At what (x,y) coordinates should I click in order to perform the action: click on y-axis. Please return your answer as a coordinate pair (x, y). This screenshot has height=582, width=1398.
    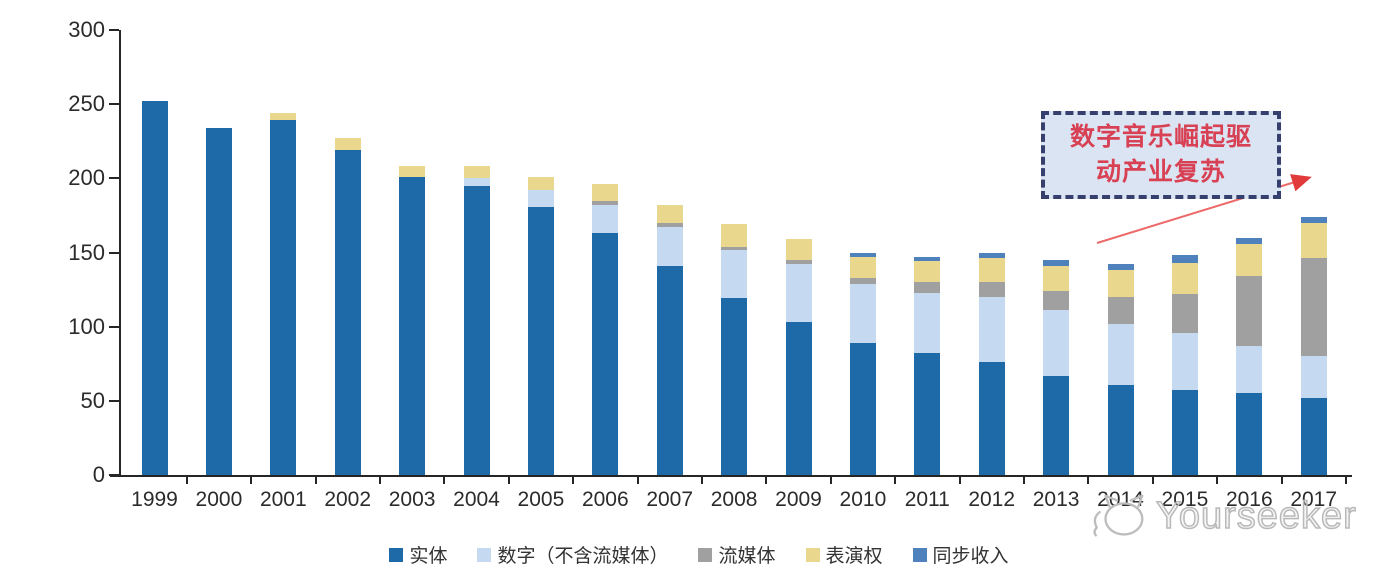
    Looking at the image, I should click on (120, 253).